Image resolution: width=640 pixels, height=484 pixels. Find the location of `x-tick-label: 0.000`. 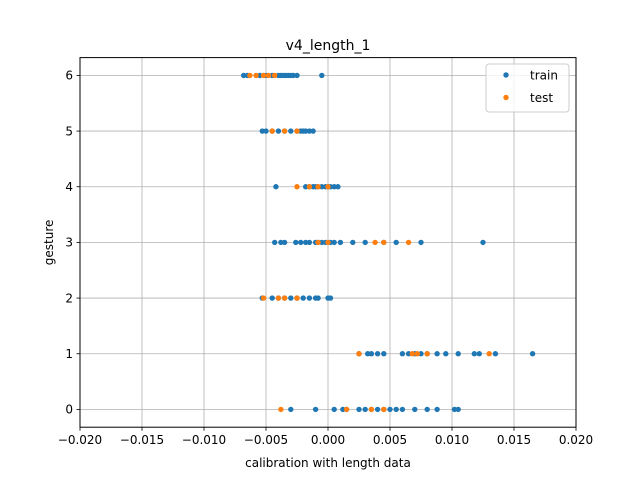

x-tick-label: 0.000 is located at coordinates (328, 440).